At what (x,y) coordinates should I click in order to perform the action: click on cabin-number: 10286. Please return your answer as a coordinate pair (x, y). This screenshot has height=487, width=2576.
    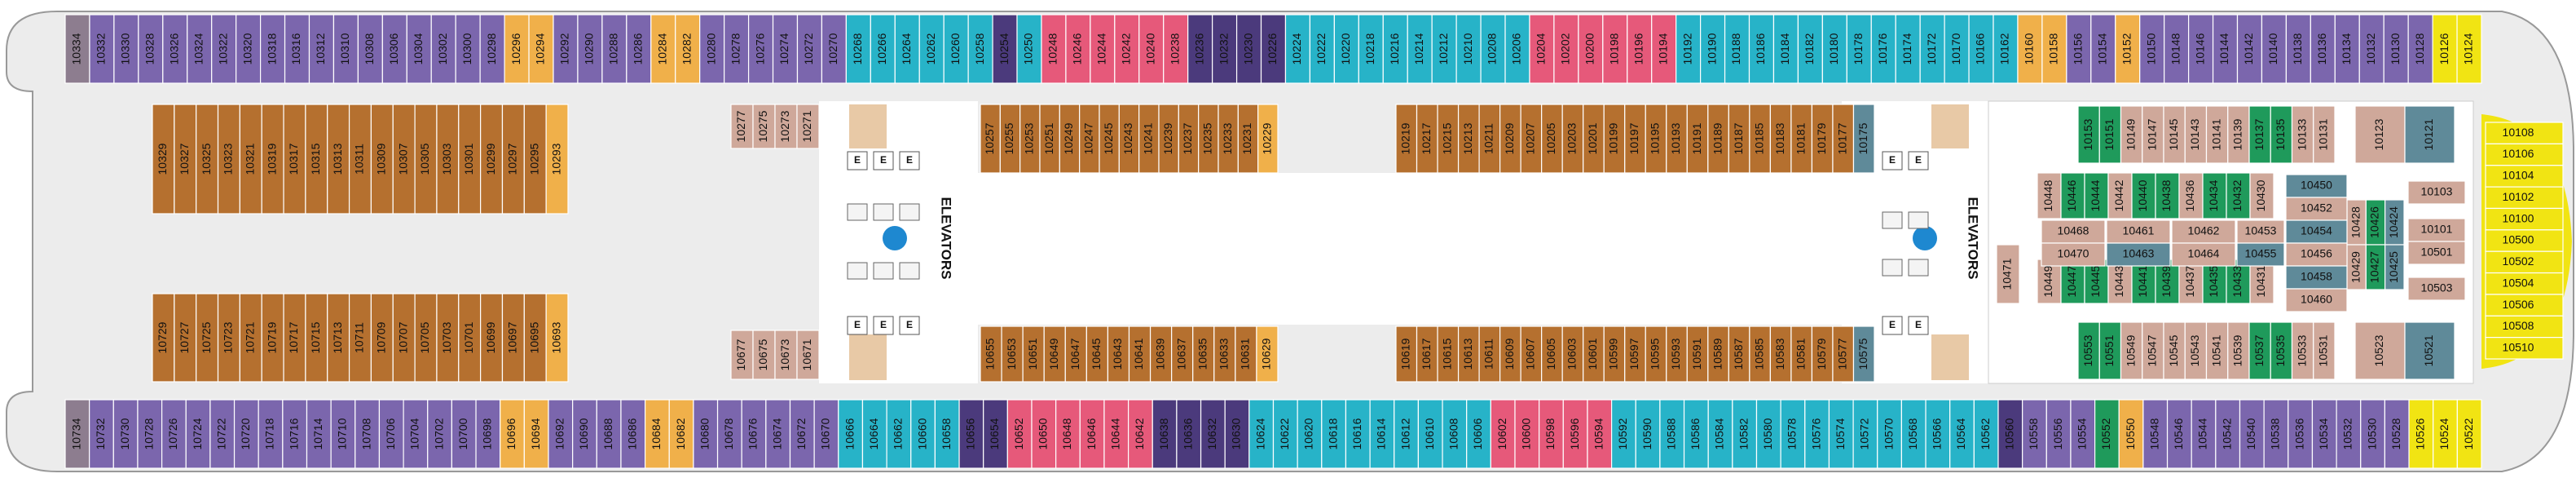
    Looking at the image, I should click on (638, 48).